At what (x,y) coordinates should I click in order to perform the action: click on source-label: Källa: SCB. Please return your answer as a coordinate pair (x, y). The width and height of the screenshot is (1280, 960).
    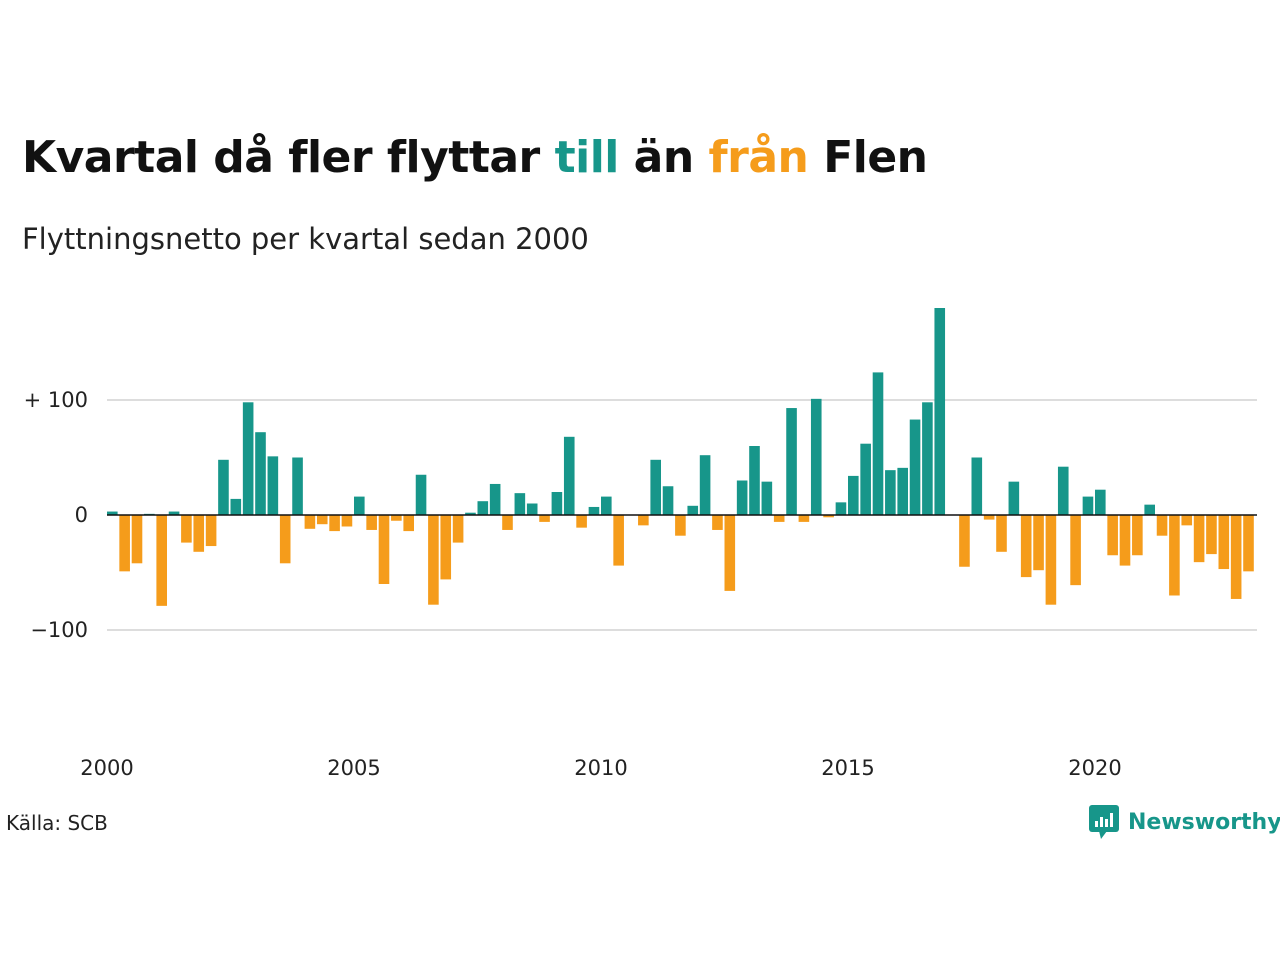
    Looking at the image, I should click on (57, 823).